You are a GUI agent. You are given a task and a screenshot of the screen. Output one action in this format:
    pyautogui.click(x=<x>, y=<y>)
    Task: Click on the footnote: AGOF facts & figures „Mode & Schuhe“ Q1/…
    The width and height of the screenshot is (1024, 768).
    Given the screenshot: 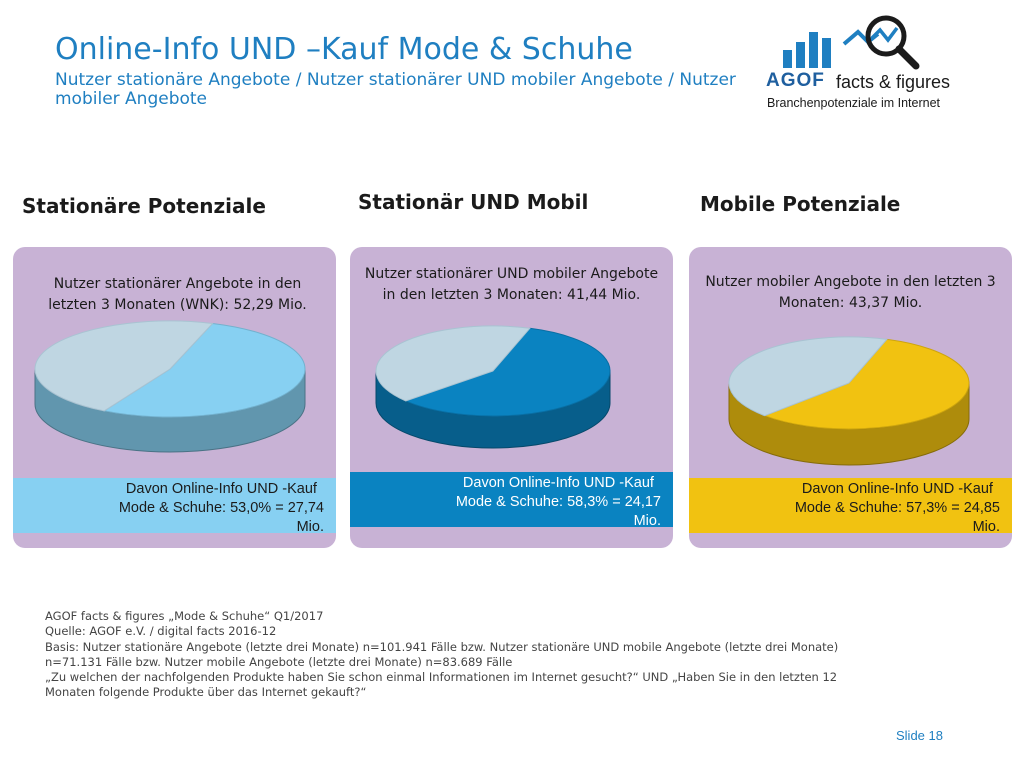 What is the action you would take?
    pyautogui.click(x=505, y=655)
    